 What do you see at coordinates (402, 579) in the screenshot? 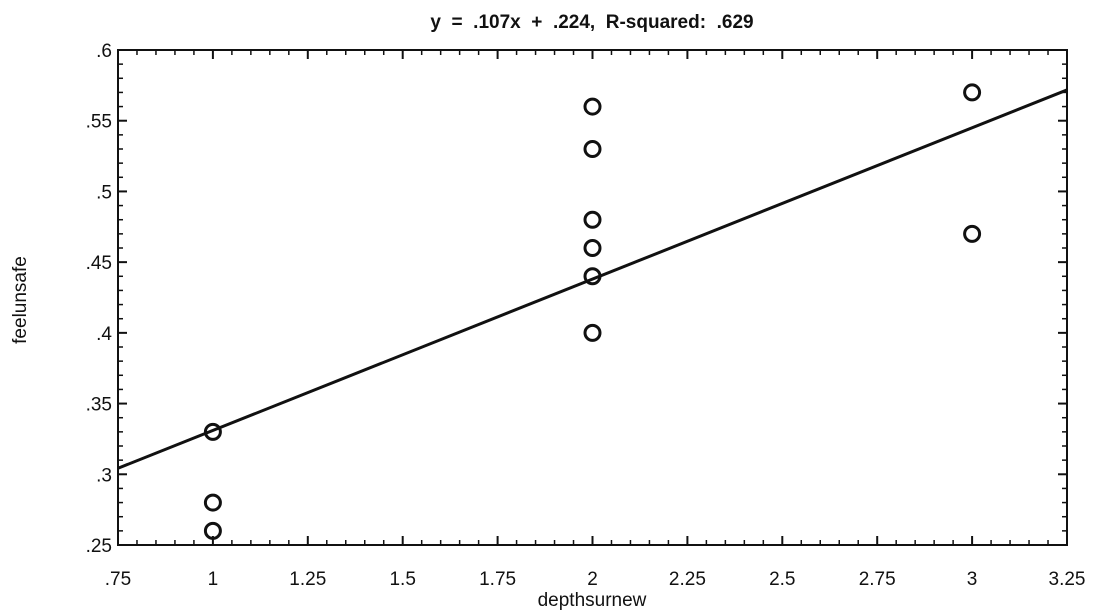
I see `x-tick-label: 1.5` at bounding box center [402, 579].